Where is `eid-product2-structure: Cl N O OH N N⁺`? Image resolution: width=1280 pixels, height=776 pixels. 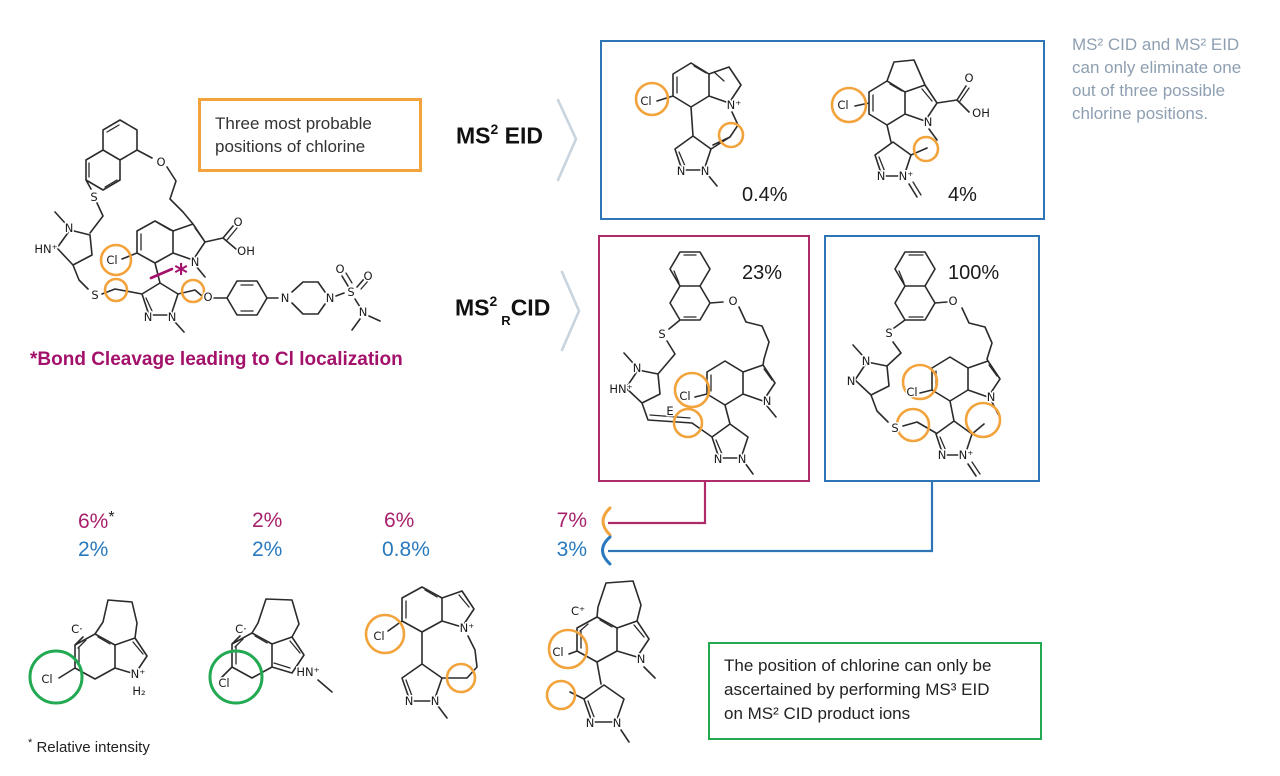 eid-product2-structure: Cl N O OH N N⁺ is located at coordinates (910, 128).